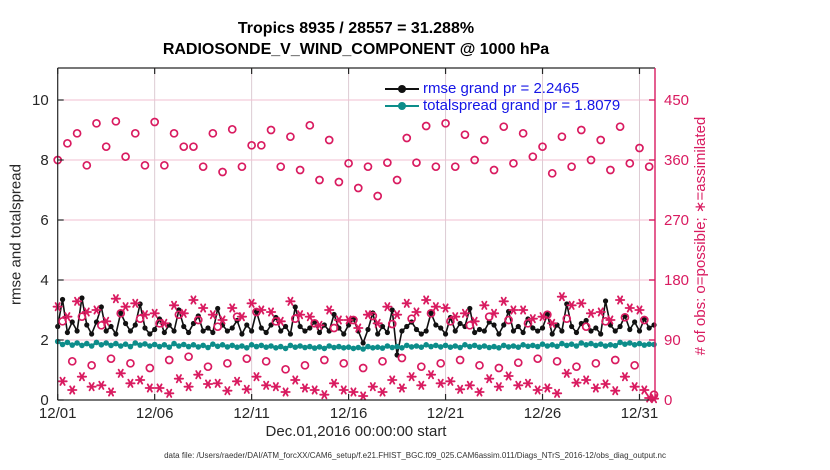  I want to click on chart-title-variable: RADIOSONDE_V_WIND_COMPONENT @ 1000 hPa, so click(356, 49).